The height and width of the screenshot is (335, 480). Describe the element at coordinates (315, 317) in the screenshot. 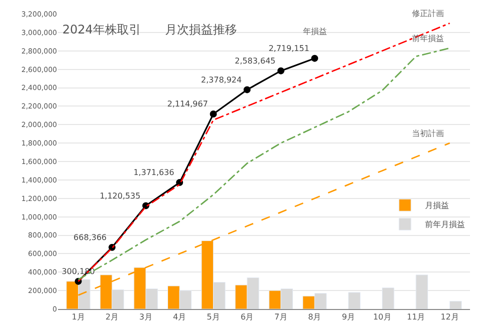

I see `x-tick-label: 8月` at that location.